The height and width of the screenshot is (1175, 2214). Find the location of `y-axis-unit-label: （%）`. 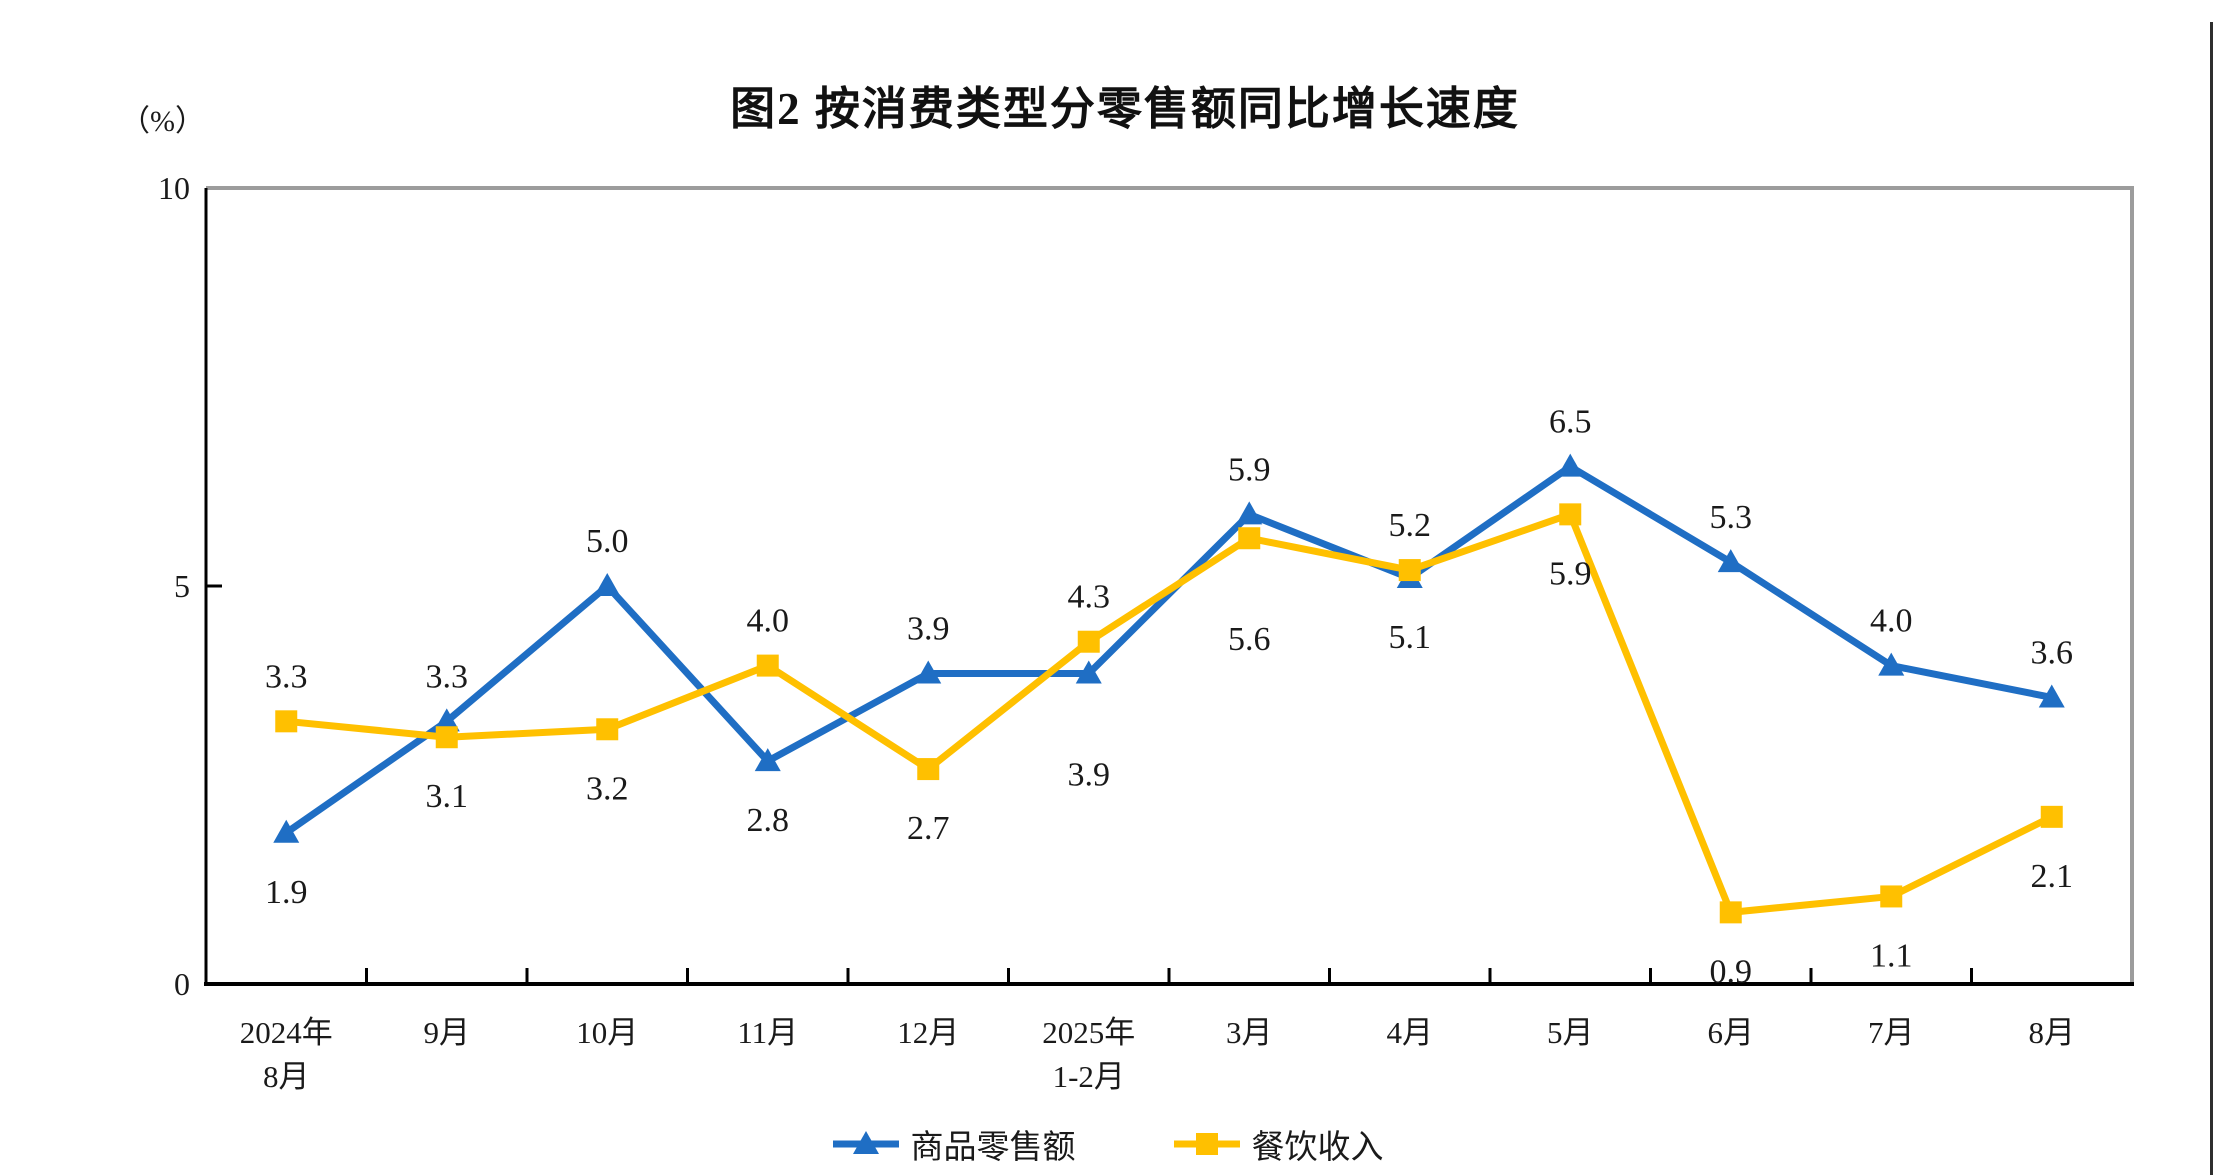

y-axis-unit-label: （%） is located at coordinates (162, 121).